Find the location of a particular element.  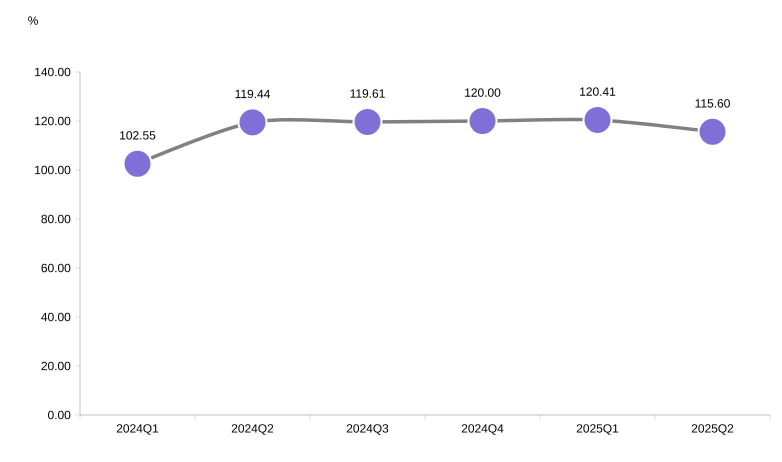

data-label: 120.41 is located at coordinates (598, 91).